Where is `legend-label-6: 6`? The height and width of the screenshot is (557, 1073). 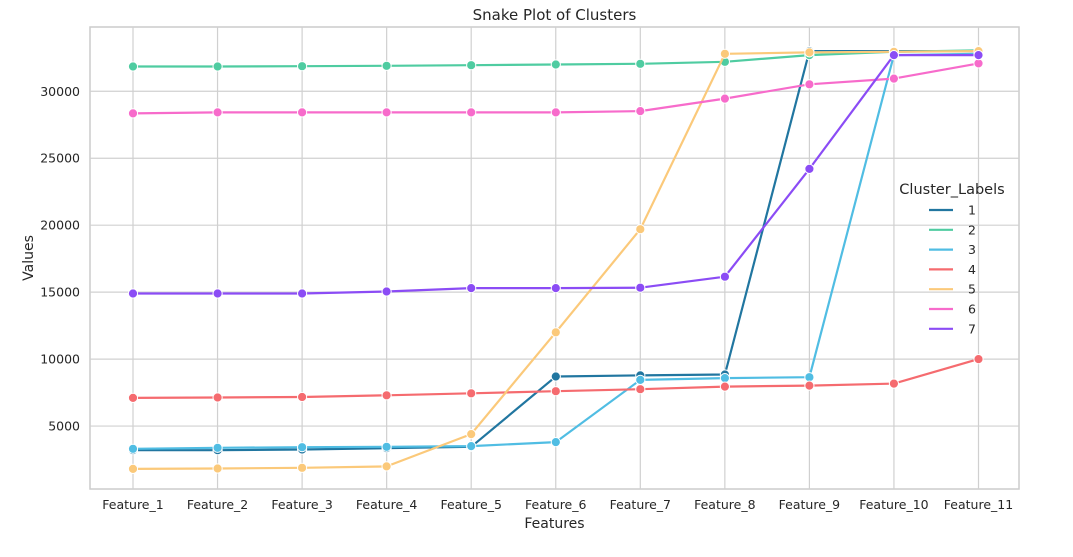
legend-label-6: 6 is located at coordinates (972, 309).